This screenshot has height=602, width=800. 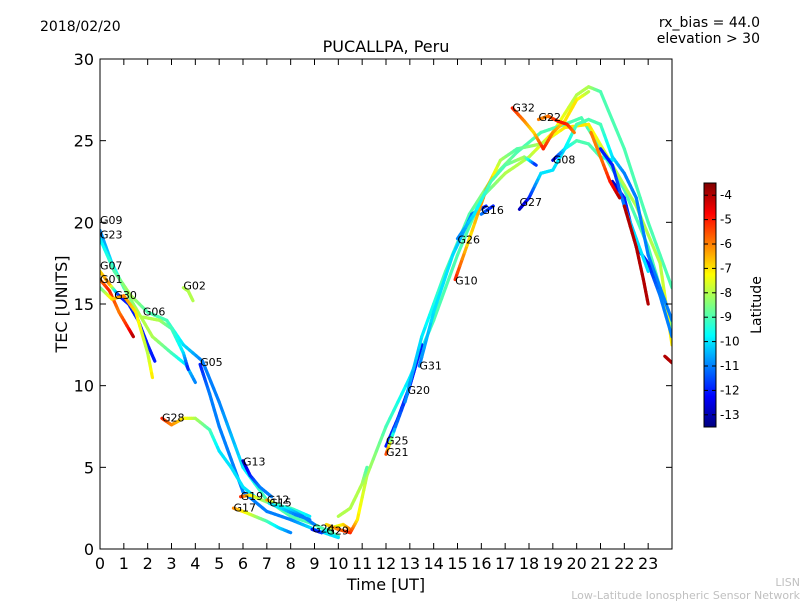 I want to click on colorbar-tick-label: -8, so click(x=726, y=293).